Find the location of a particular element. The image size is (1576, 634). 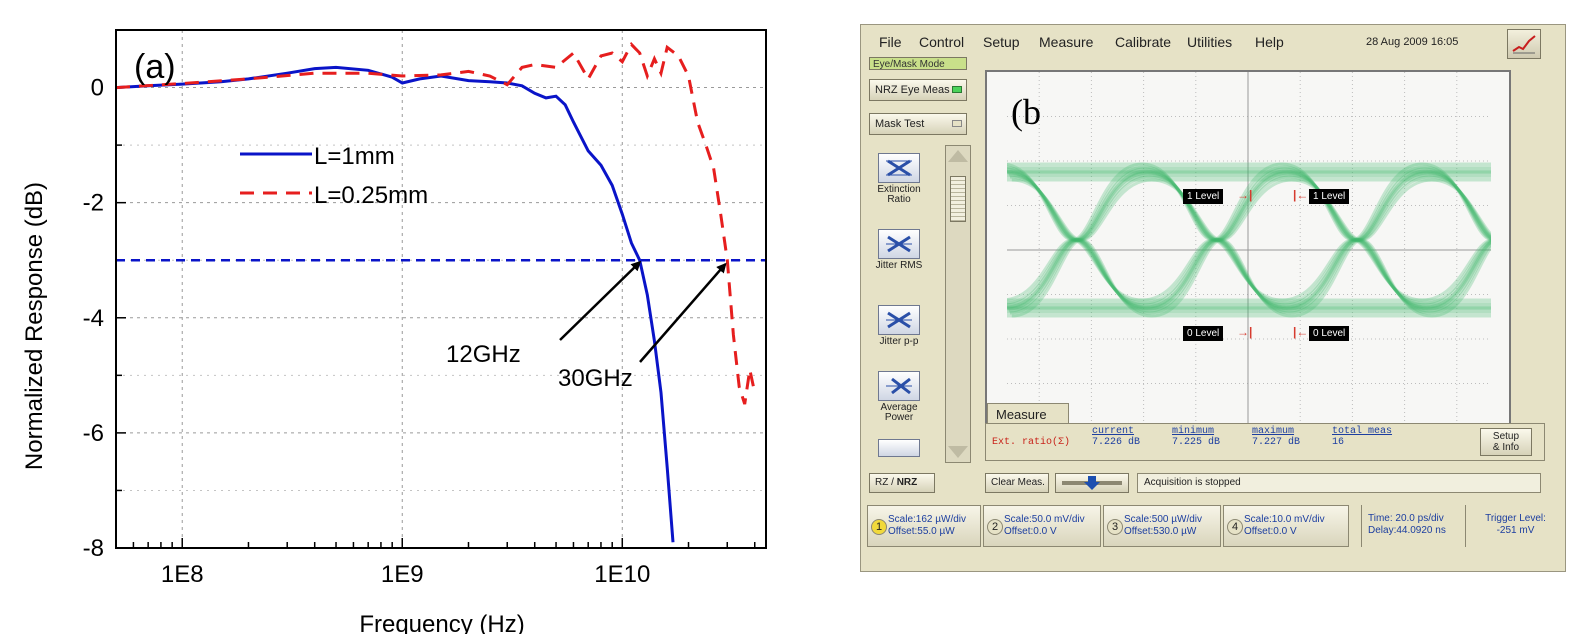

acquisition-status: Acquisition is stopped is located at coordinates (1339, 483).